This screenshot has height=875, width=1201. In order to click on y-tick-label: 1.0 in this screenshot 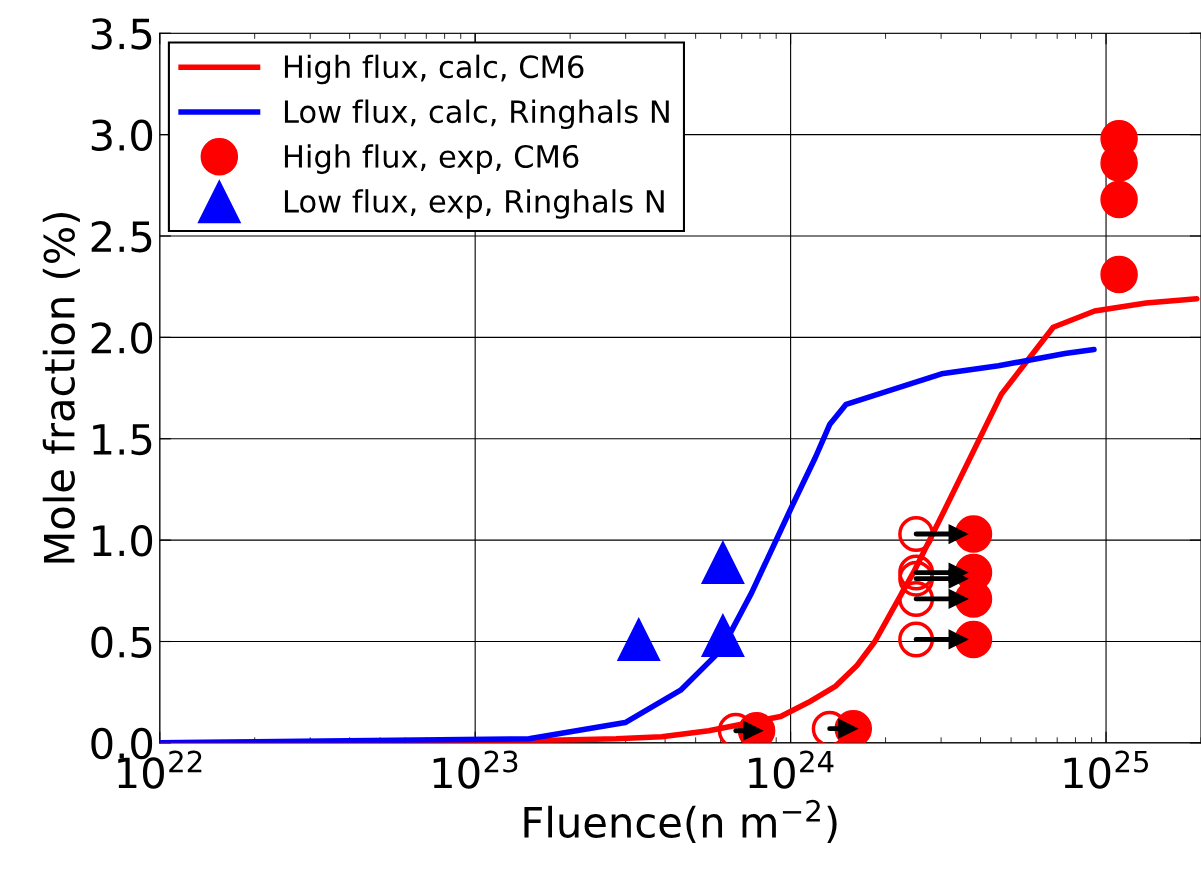, I will do `click(123, 541)`.